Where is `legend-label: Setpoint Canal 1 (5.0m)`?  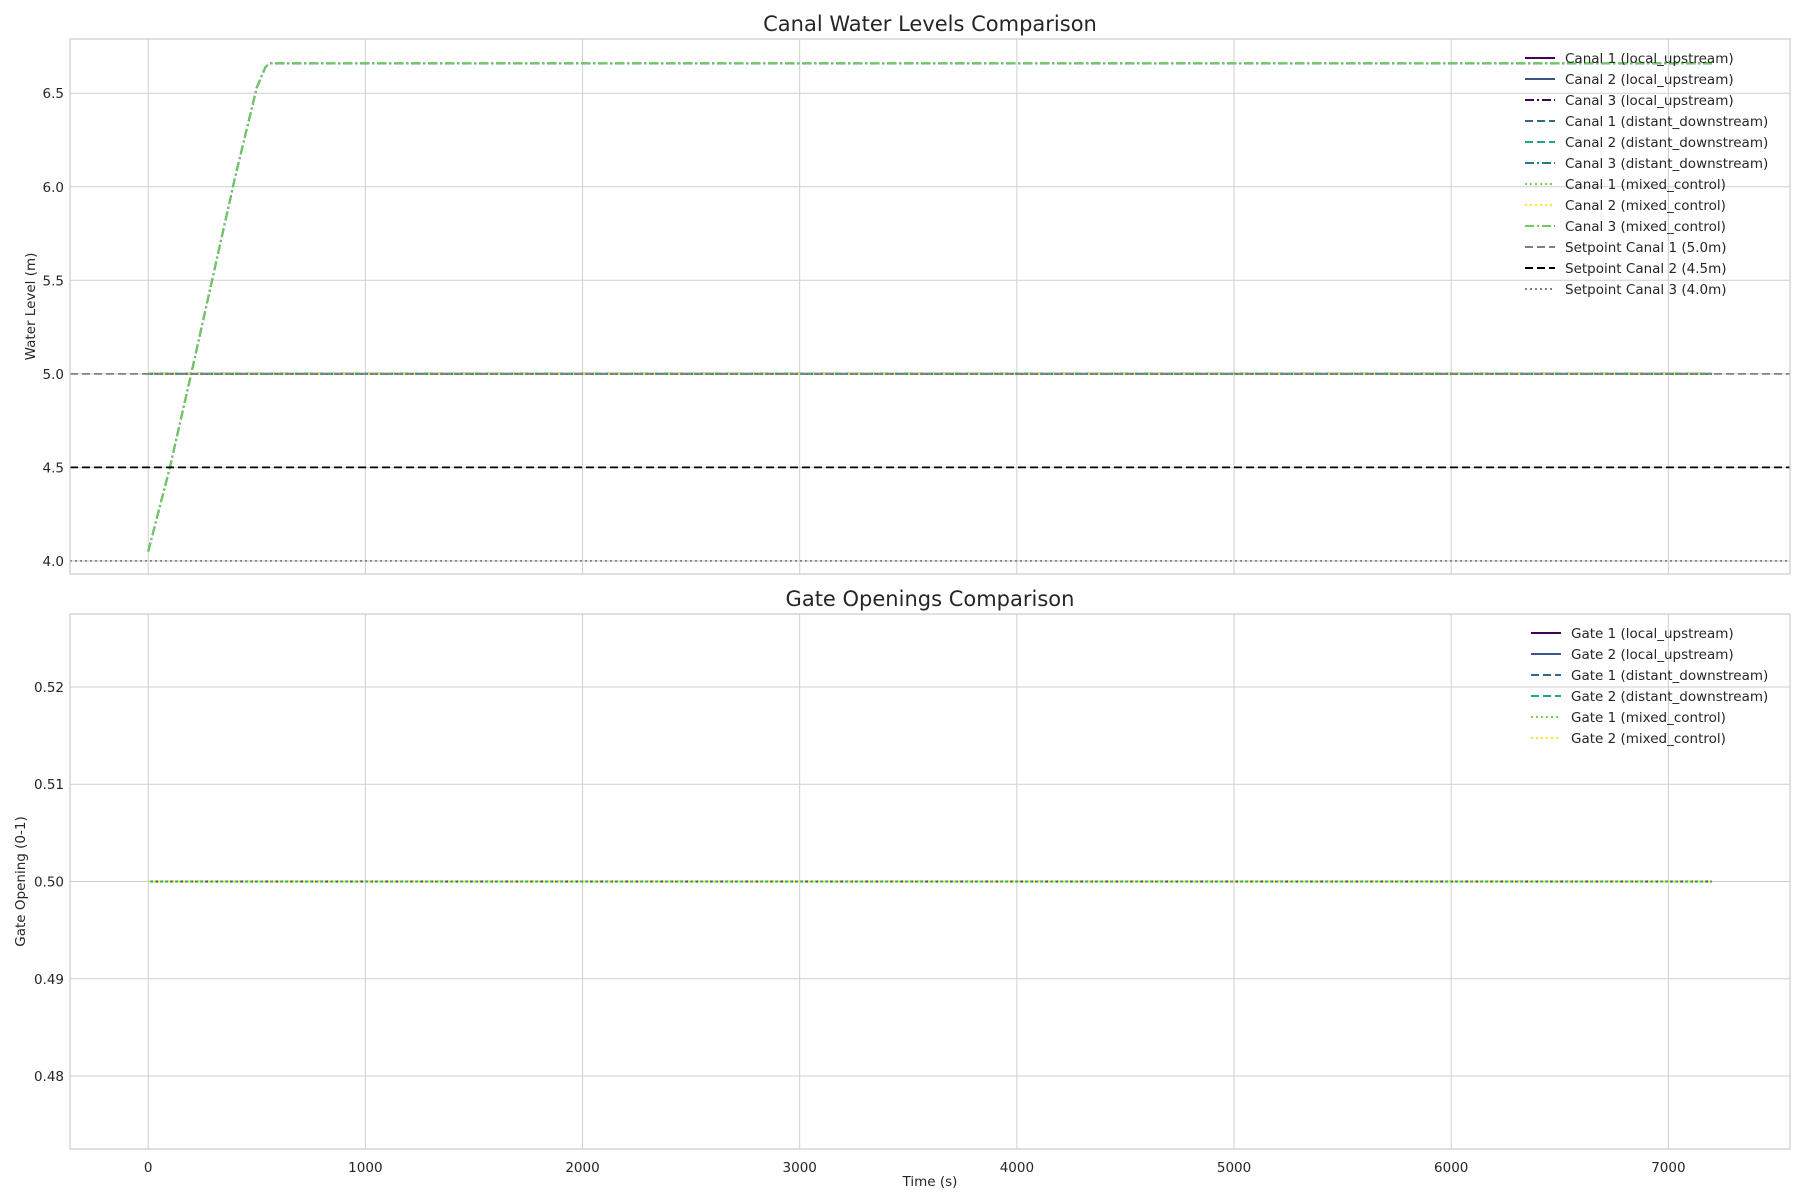
legend-label: Setpoint Canal 1 (5.0m) is located at coordinates (1646, 248).